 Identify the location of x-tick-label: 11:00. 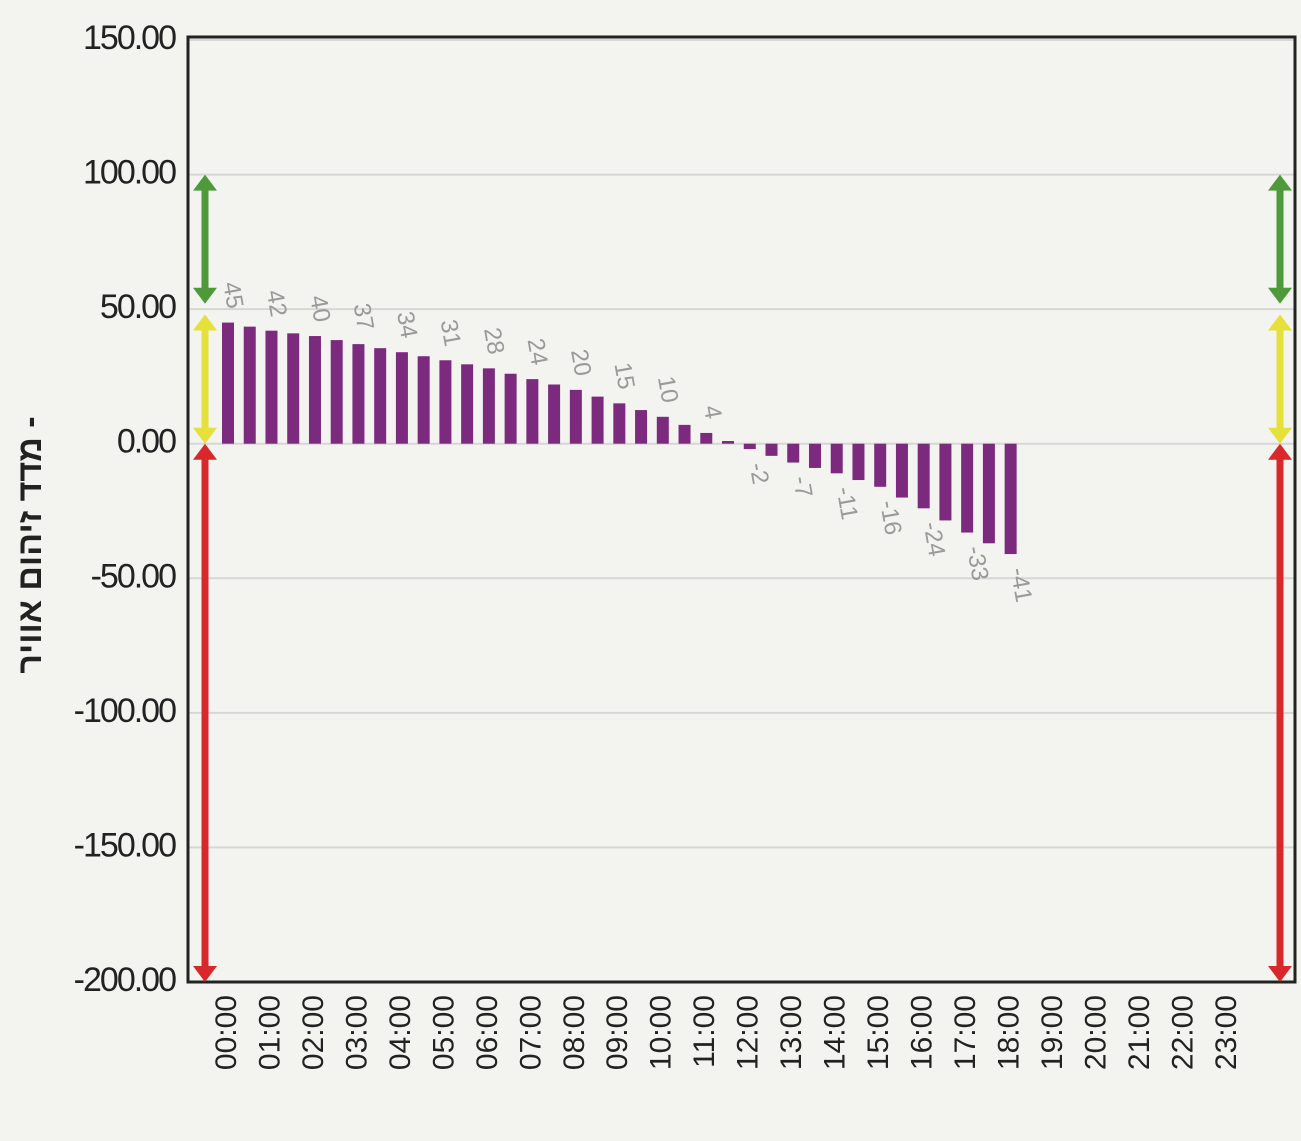
(704, 1031).